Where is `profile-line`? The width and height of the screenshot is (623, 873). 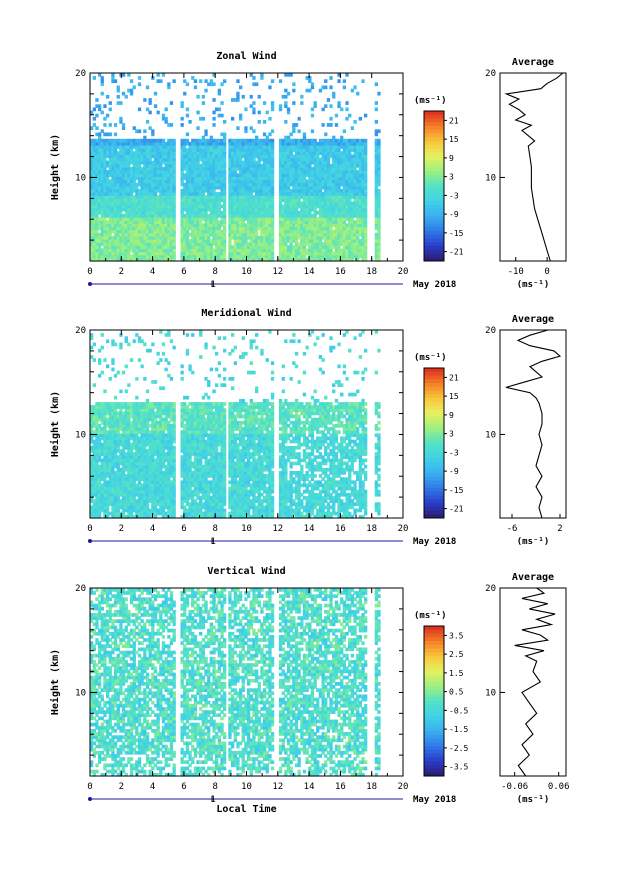 profile-line is located at coordinates (533, 424).